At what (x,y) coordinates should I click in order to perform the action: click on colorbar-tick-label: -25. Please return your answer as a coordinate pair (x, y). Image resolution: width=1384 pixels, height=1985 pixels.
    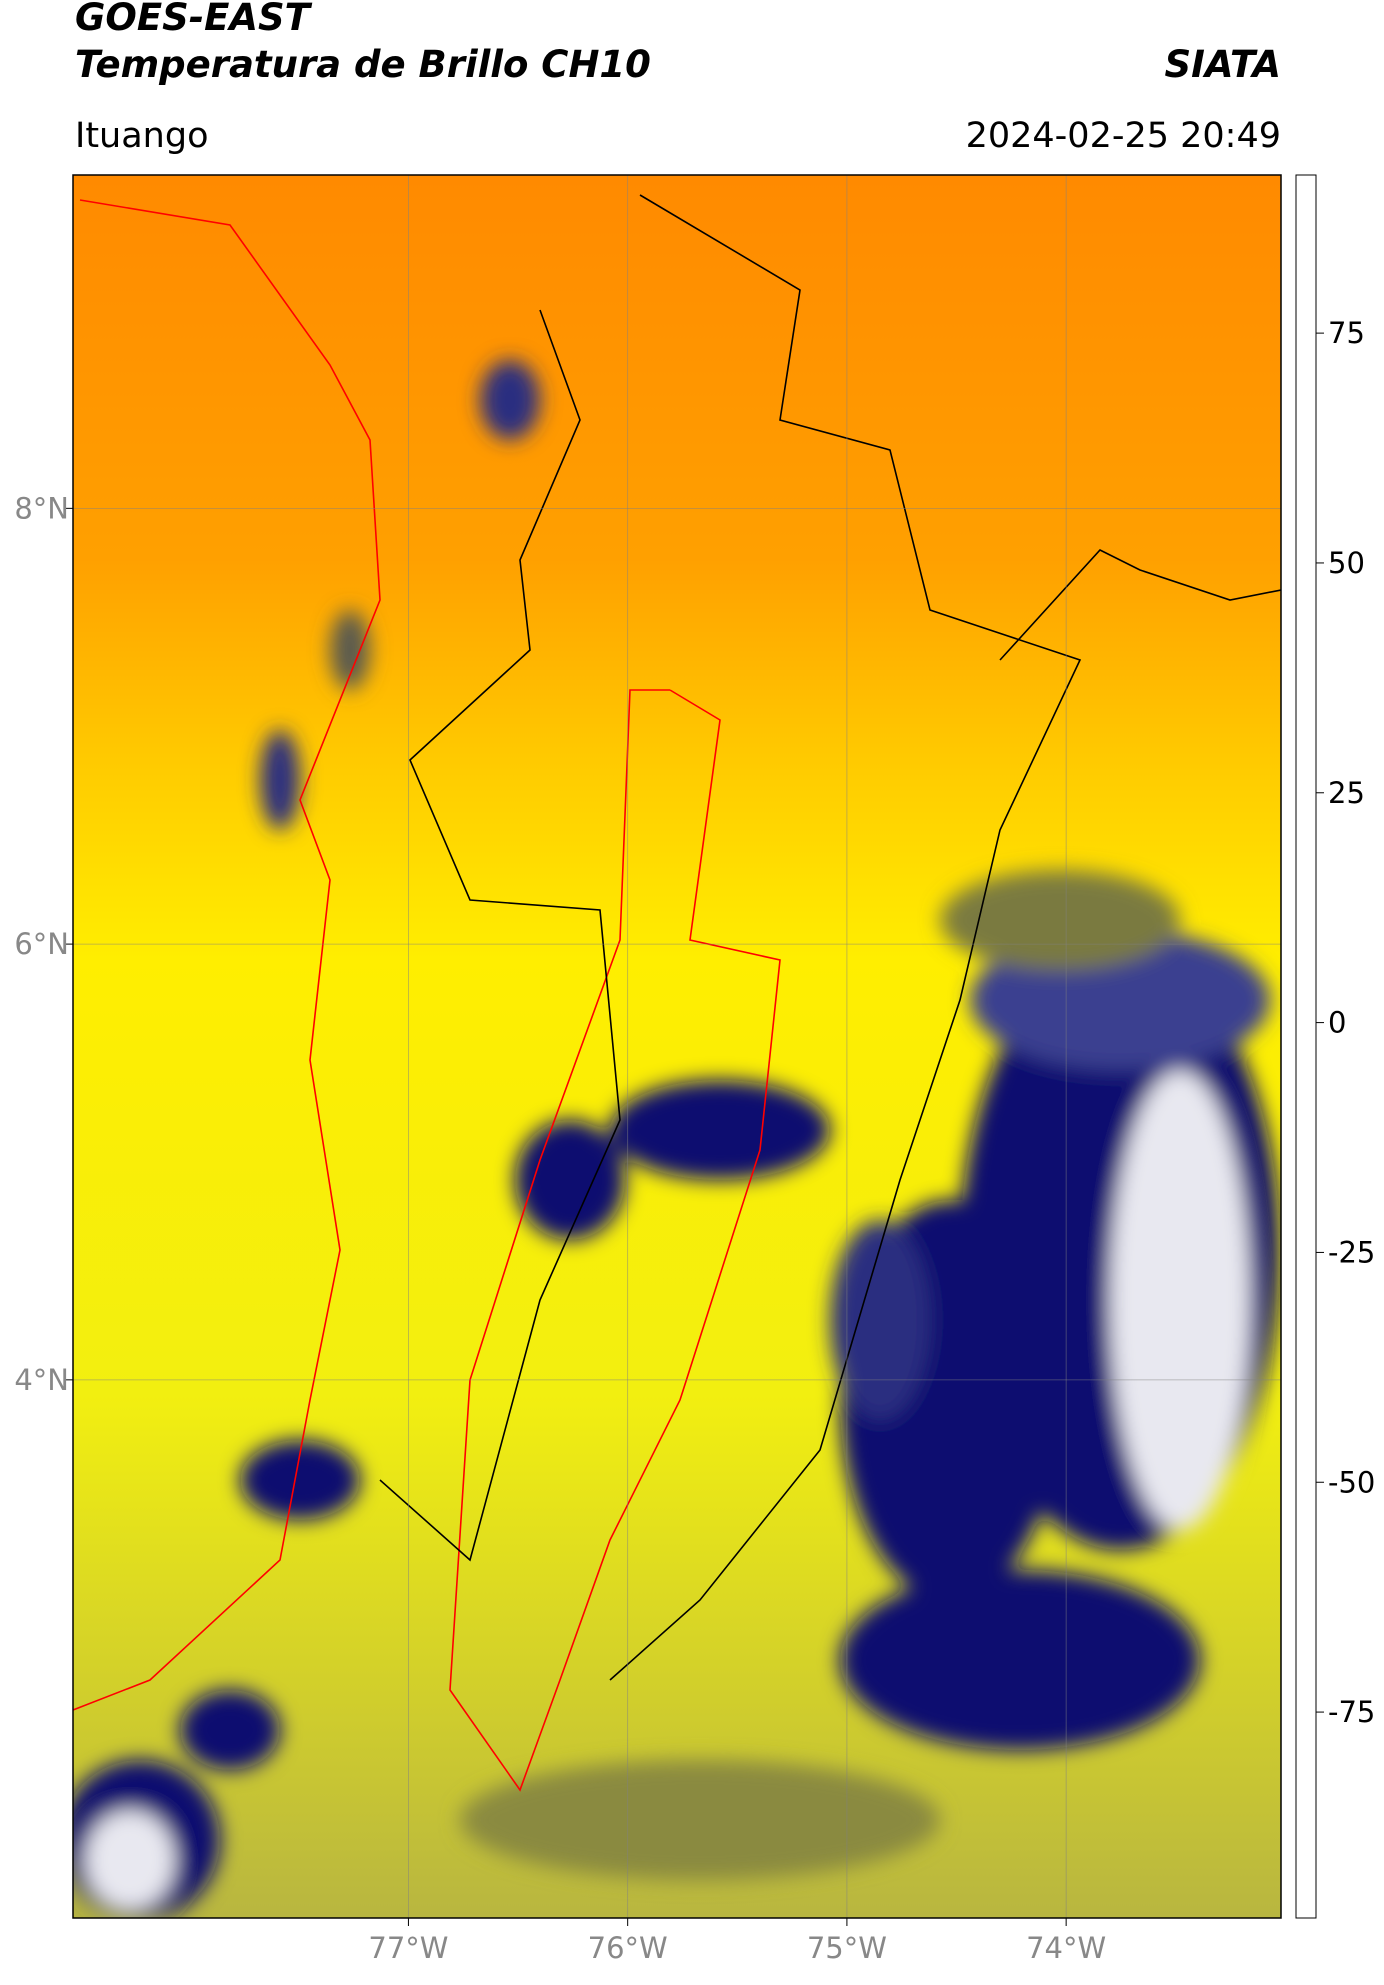
    Looking at the image, I should click on (1351, 1252).